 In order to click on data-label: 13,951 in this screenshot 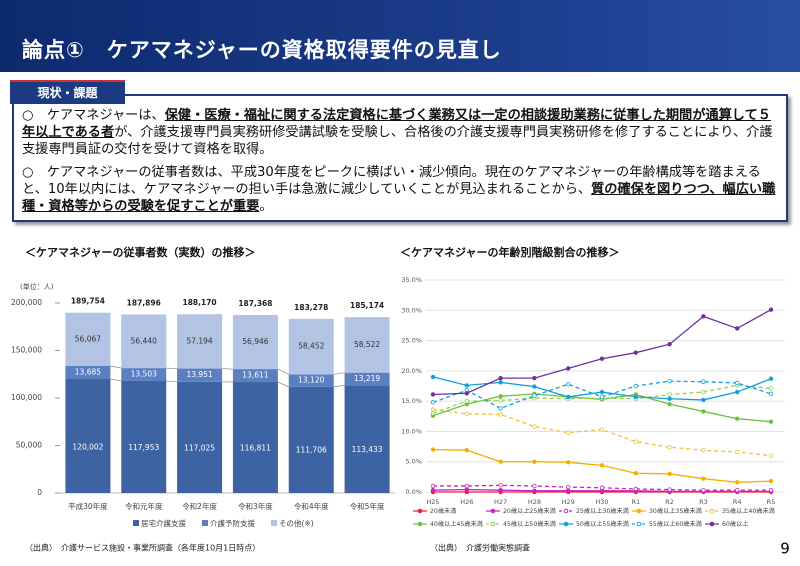, I will do `click(199, 374)`.